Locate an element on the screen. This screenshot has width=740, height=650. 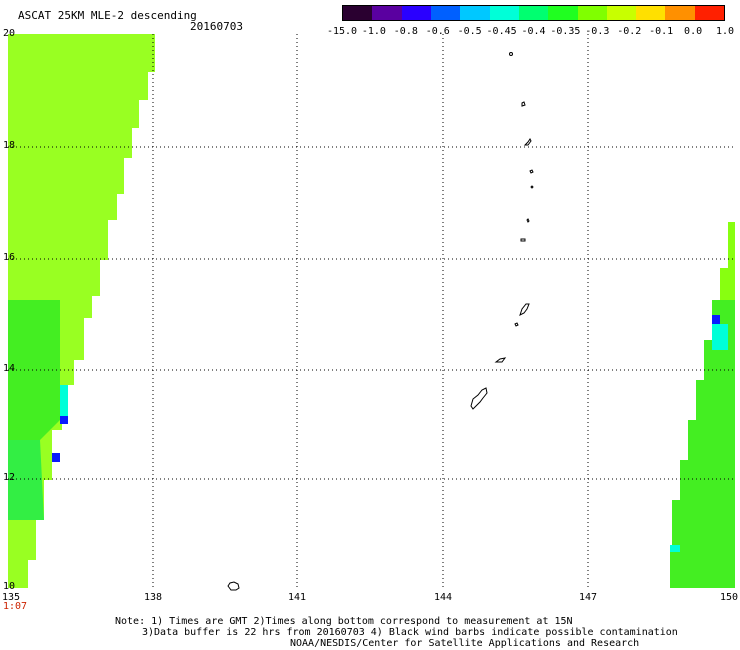
lat-tick-18: 18 is located at coordinates (9, 145).